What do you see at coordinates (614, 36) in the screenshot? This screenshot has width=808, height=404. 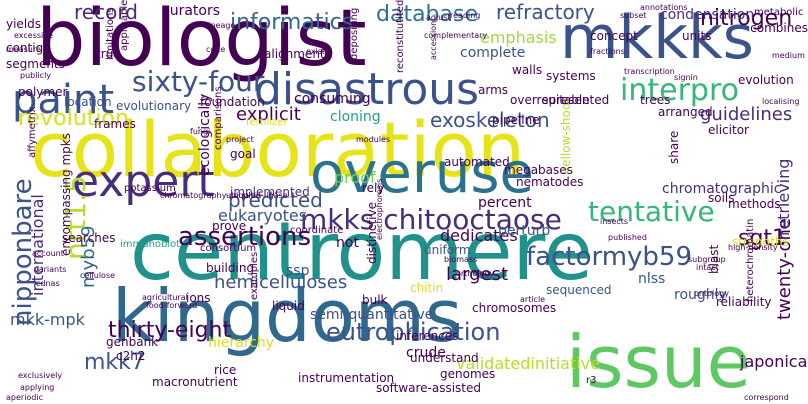 I see `word-concept: concept` at bounding box center [614, 36].